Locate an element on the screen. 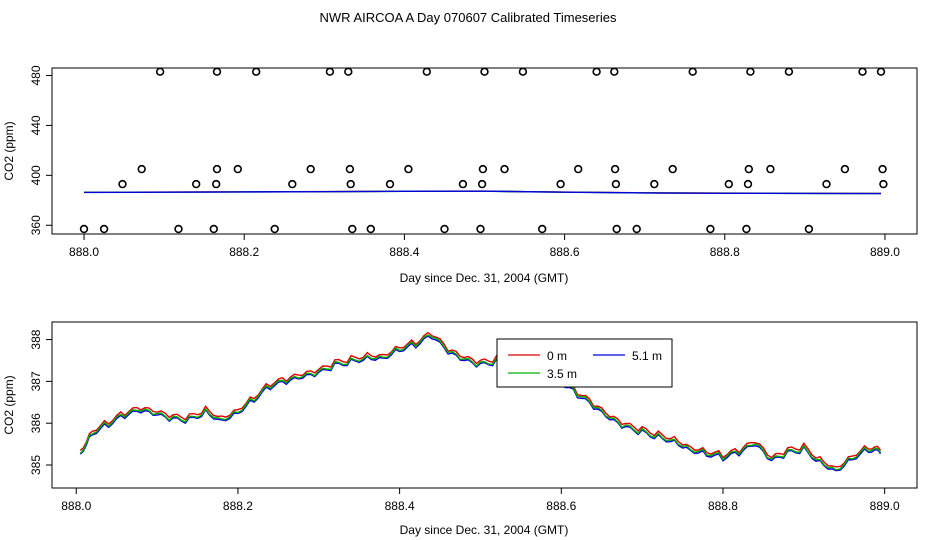 Image resolution: width=936 pixels, height=540 pixels. top-x-axis-label: Day since Dec. 31, 2004 (GMT) is located at coordinates (484, 278).